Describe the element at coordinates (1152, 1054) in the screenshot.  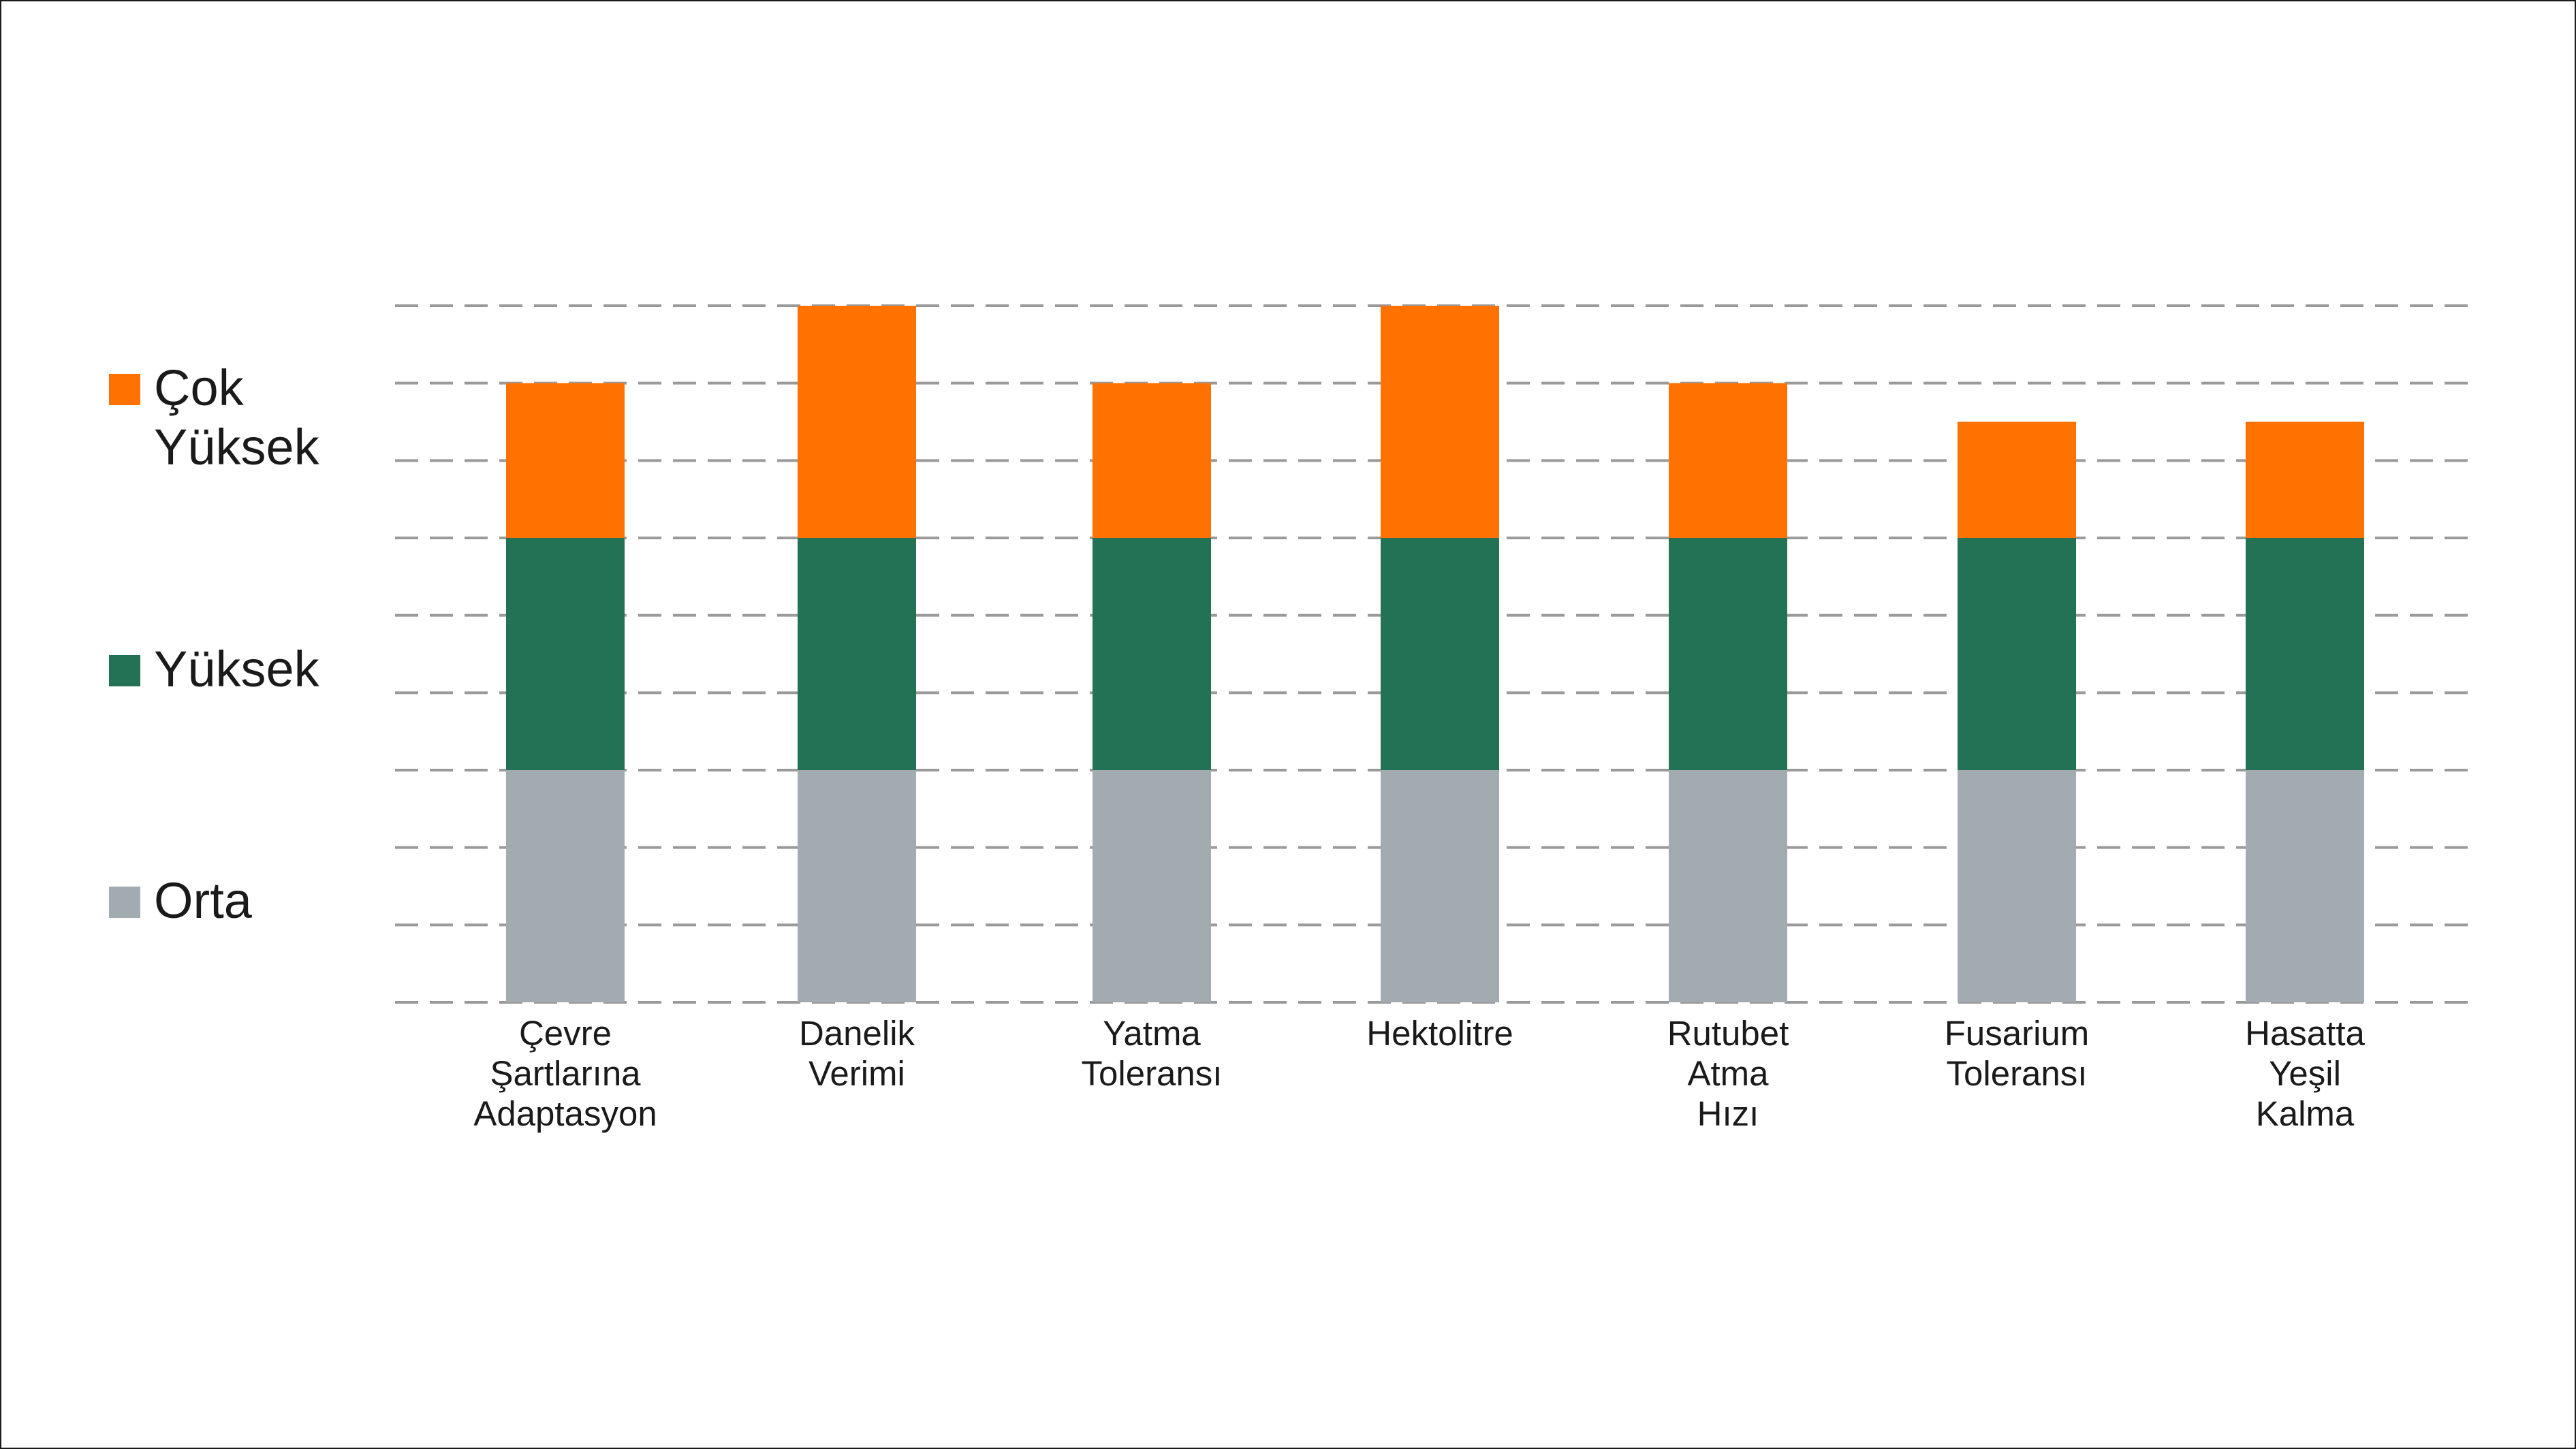
I see `x-tick-label: Yatma Toleransı` at that location.